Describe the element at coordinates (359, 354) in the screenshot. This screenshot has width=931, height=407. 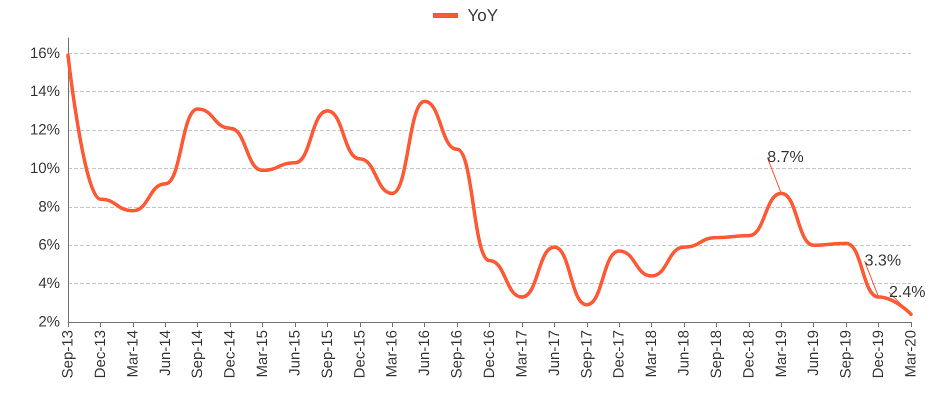
I see `x-tick-label: Dec-15` at that location.